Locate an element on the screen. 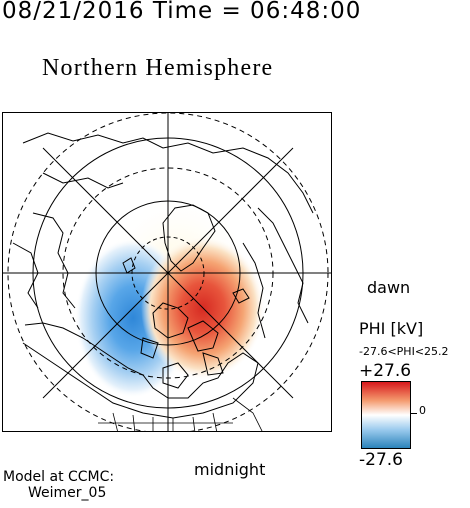 The width and height of the screenshot is (470, 508). model-label: Model at CCMC: is located at coordinates (59, 477).